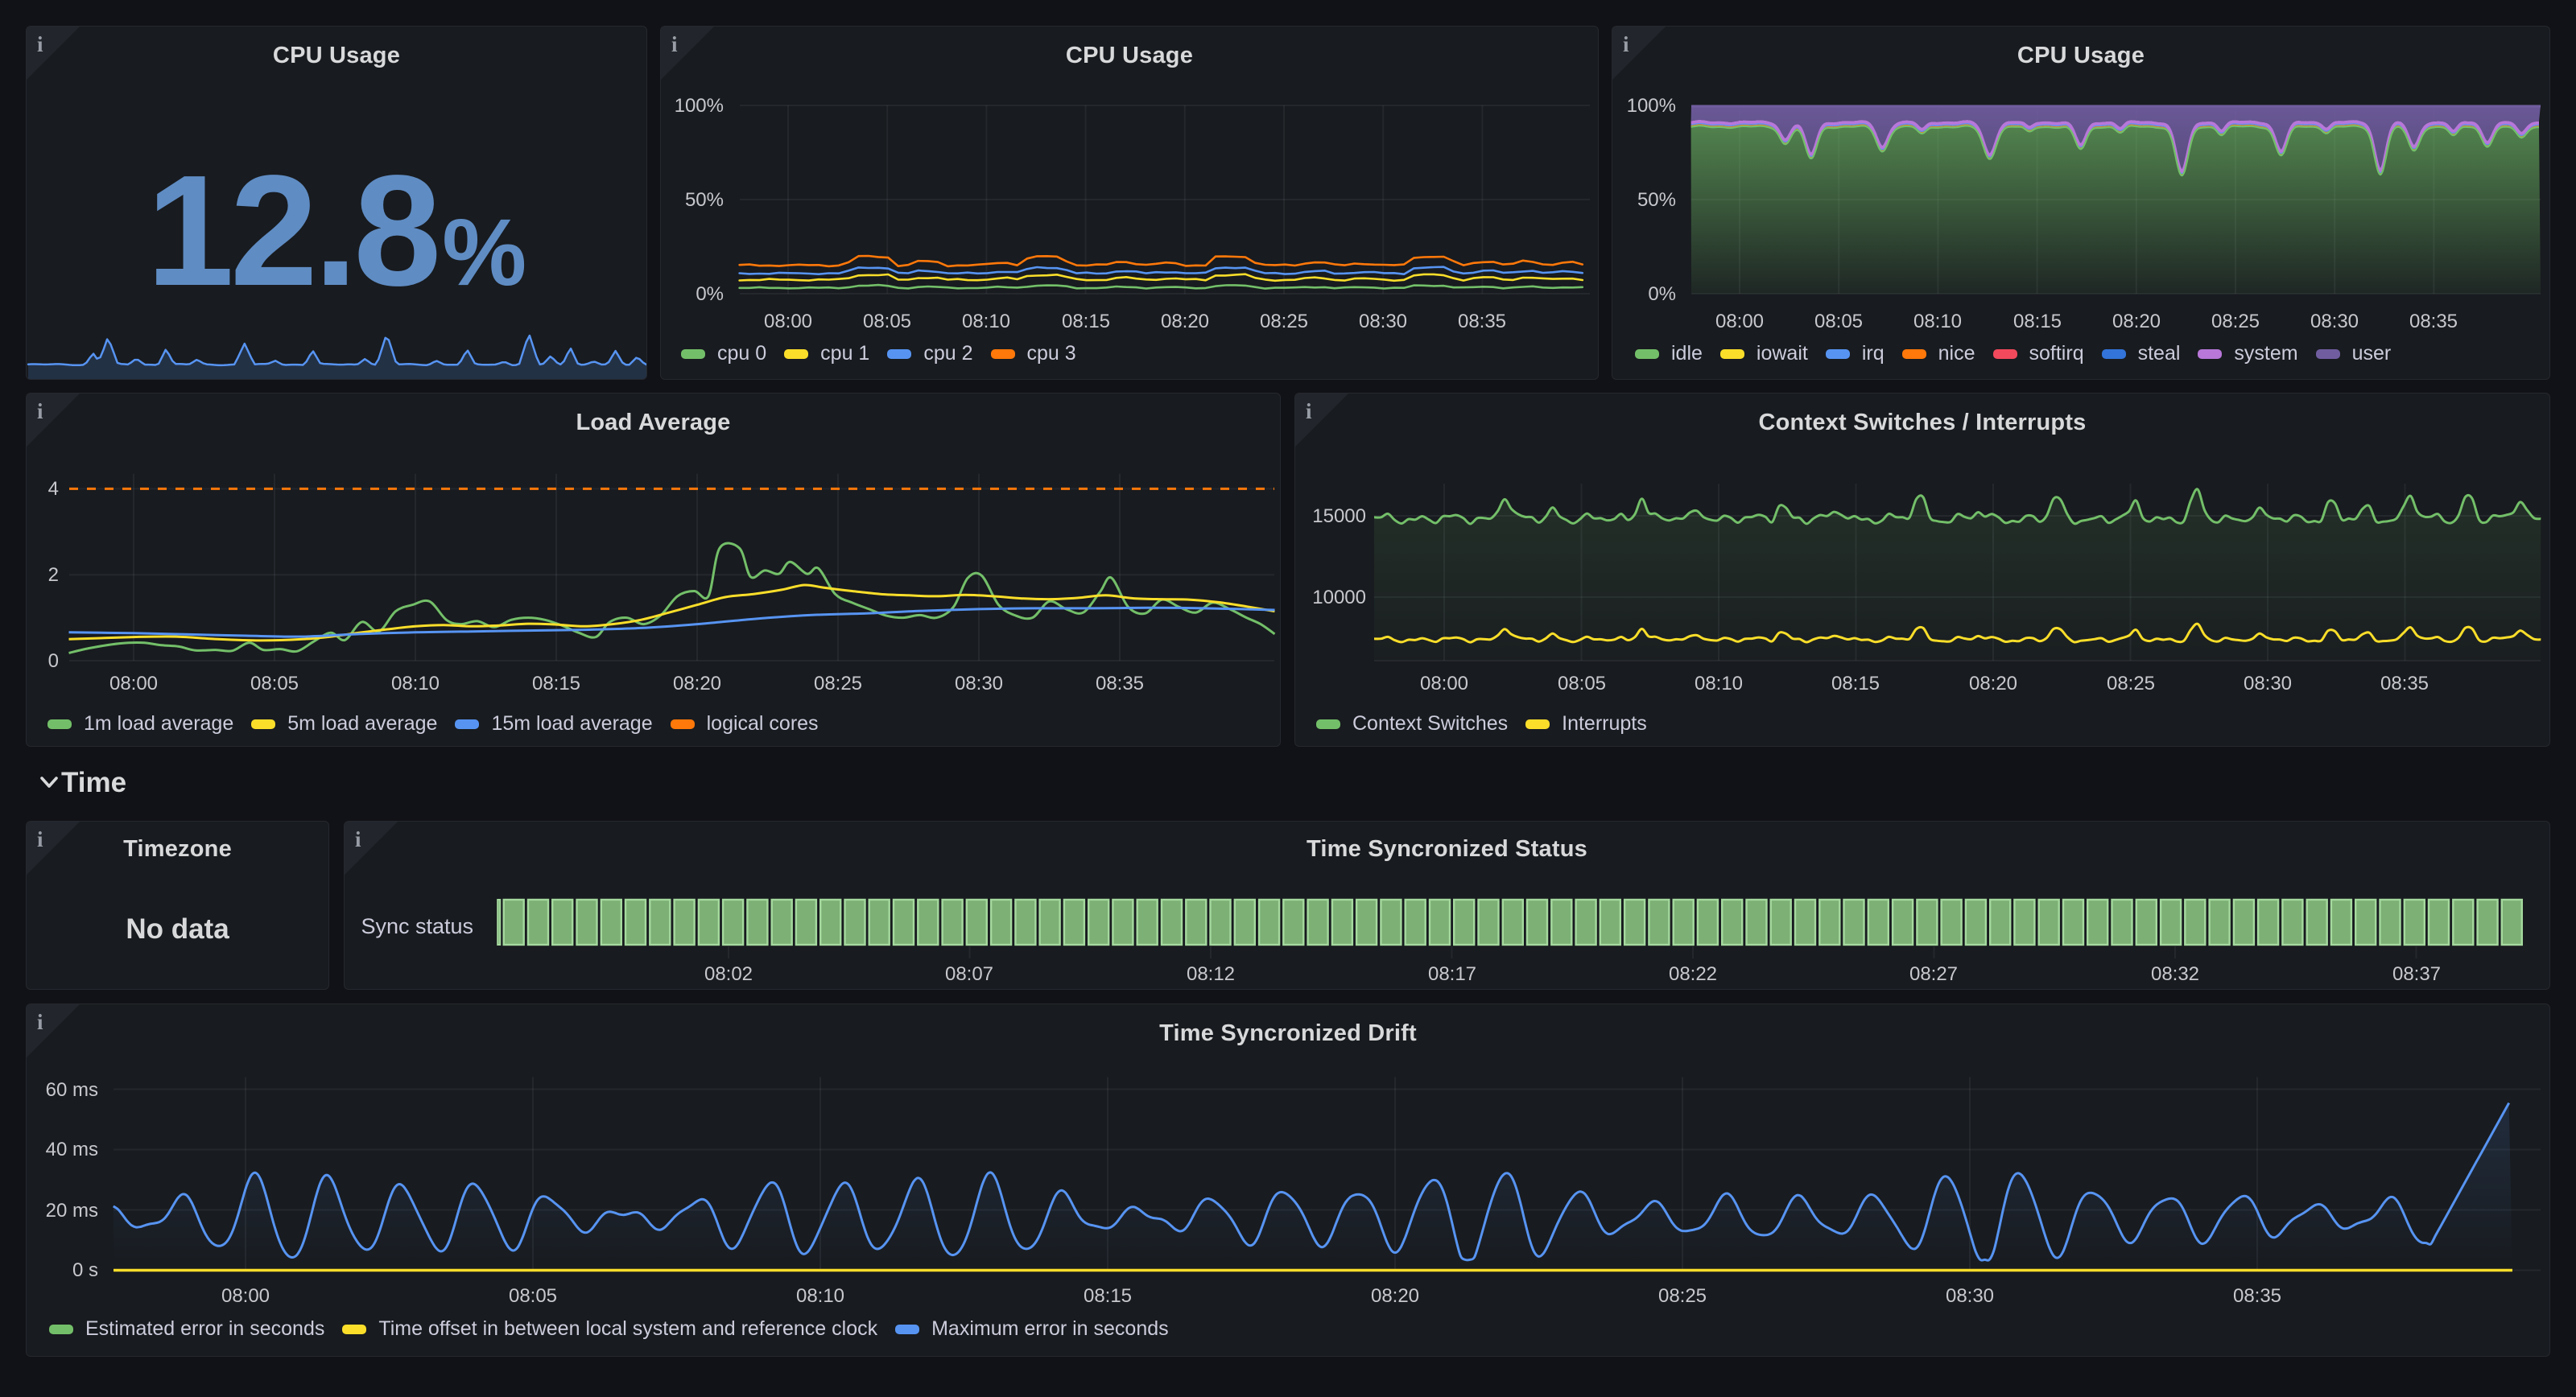 This screenshot has width=2576, height=1397. I want to click on svg-text: 08:12, so click(1211, 974).